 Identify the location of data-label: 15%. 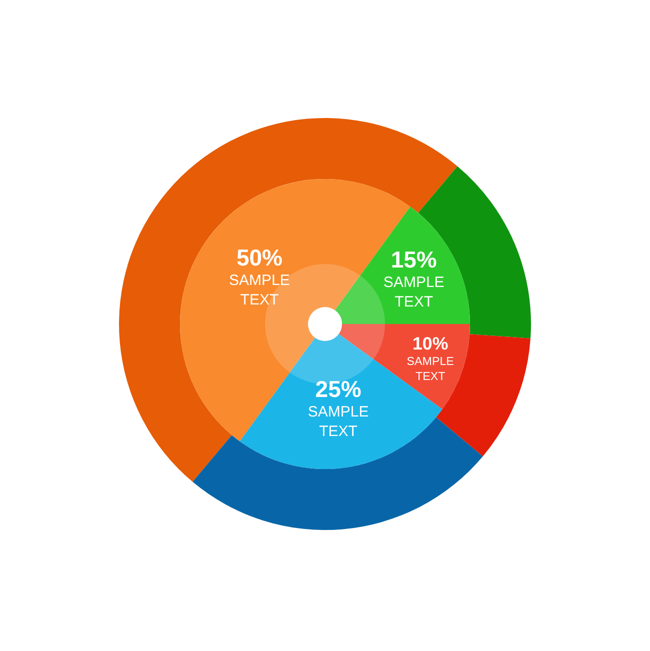
(413, 259).